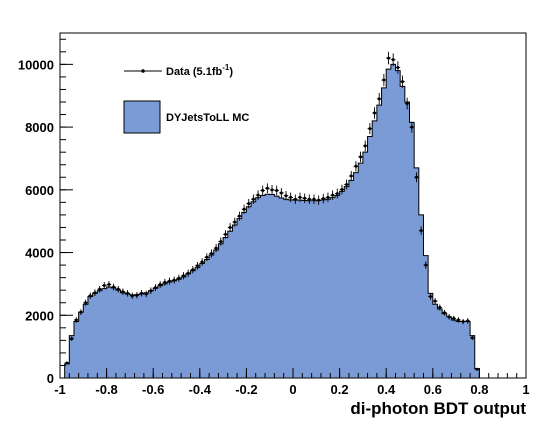 This screenshot has width=547, height=437. What do you see at coordinates (142, 117) in the screenshot?
I see `legend-mc-swatch` at bounding box center [142, 117].